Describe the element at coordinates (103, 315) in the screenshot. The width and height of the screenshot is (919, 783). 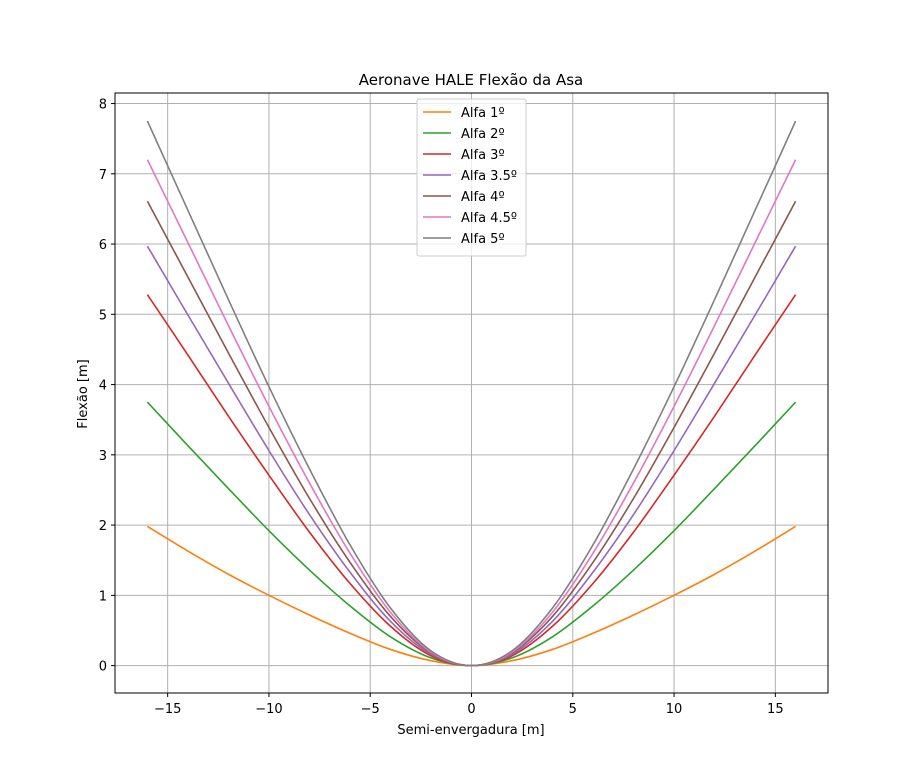
I see `y-tick-label: 5` at that location.